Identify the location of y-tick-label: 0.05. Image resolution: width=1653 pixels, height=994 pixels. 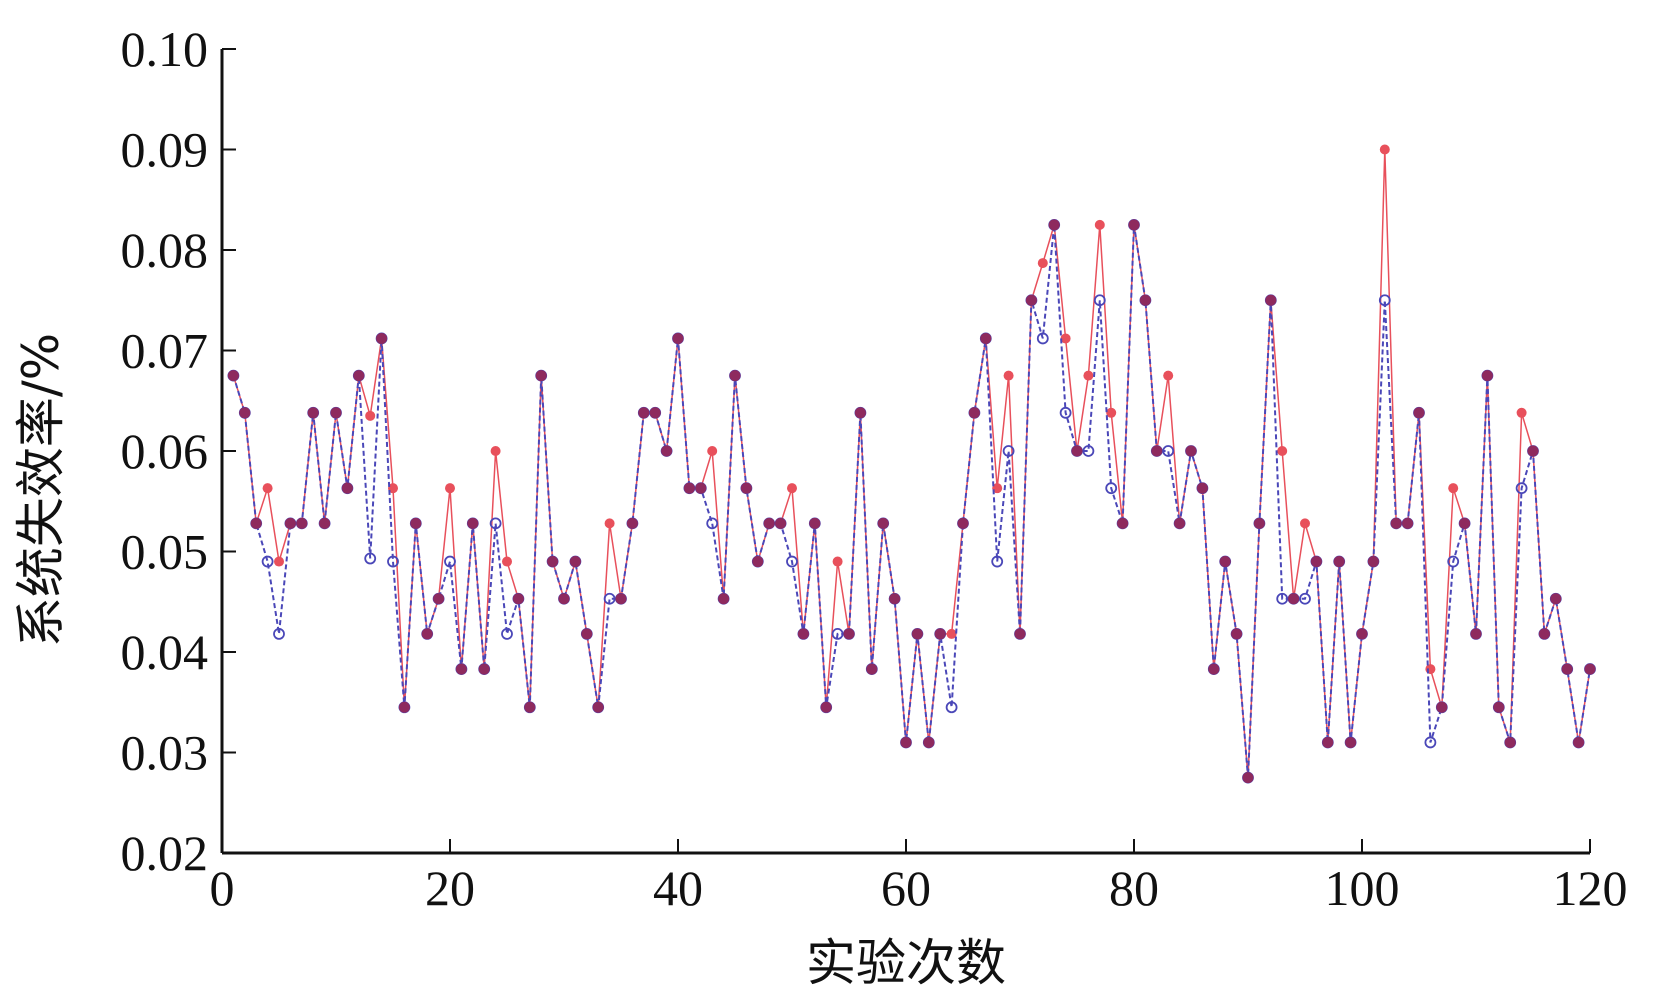
(165, 552).